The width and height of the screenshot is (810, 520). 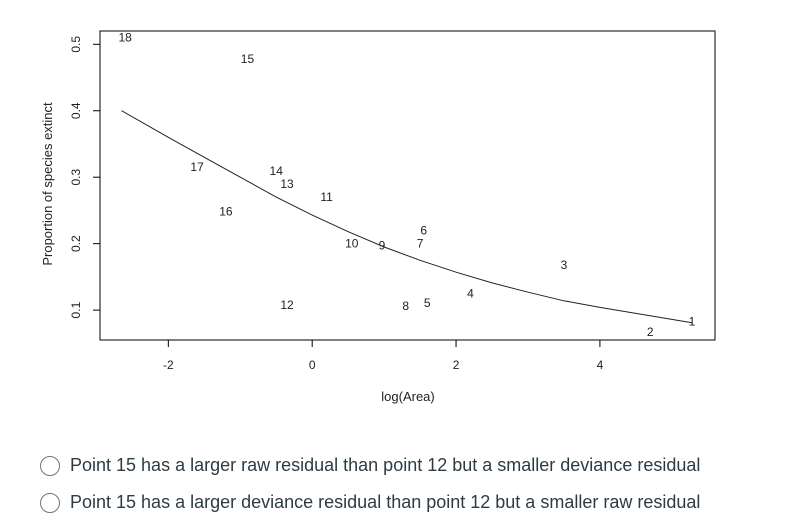 I want to click on y-tick-label: 0.1, so click(x=76, y=309).